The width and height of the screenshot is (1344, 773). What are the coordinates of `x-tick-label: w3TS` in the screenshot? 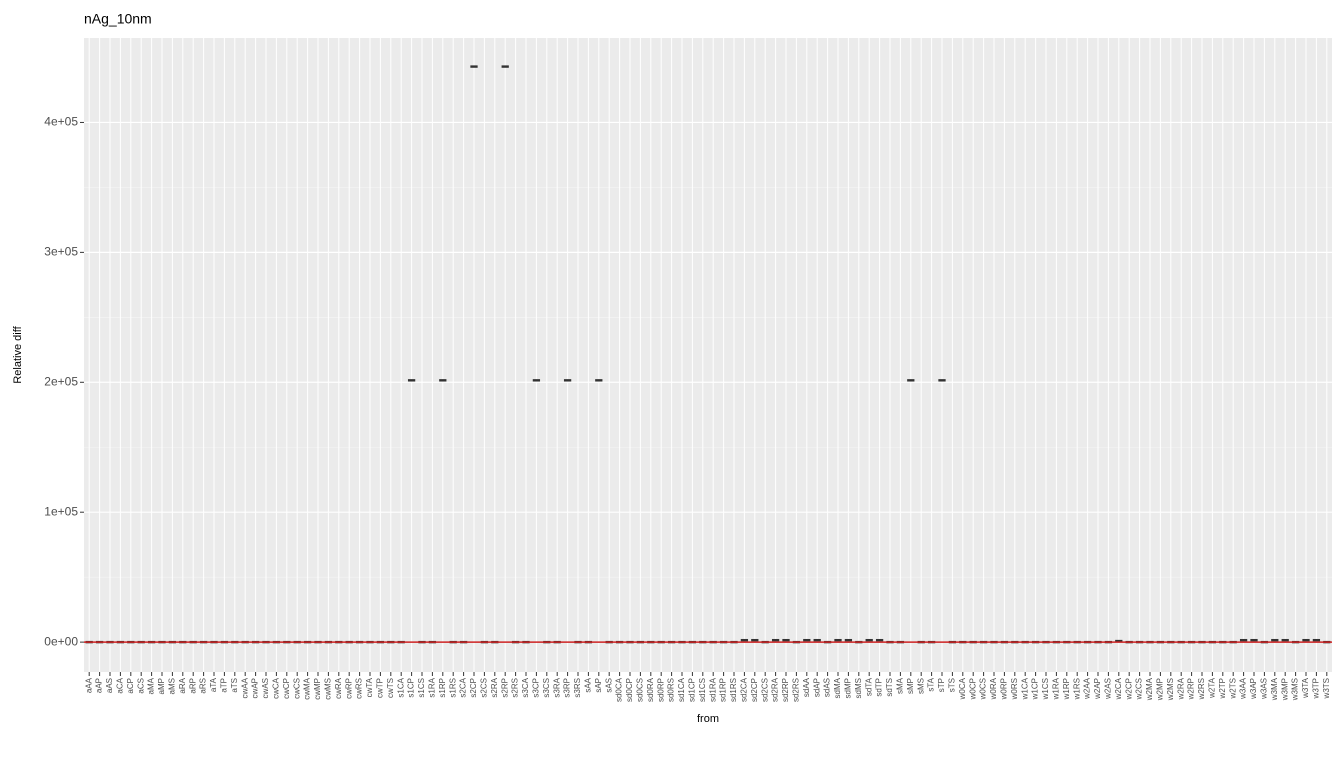 It's located at (1326, 688).